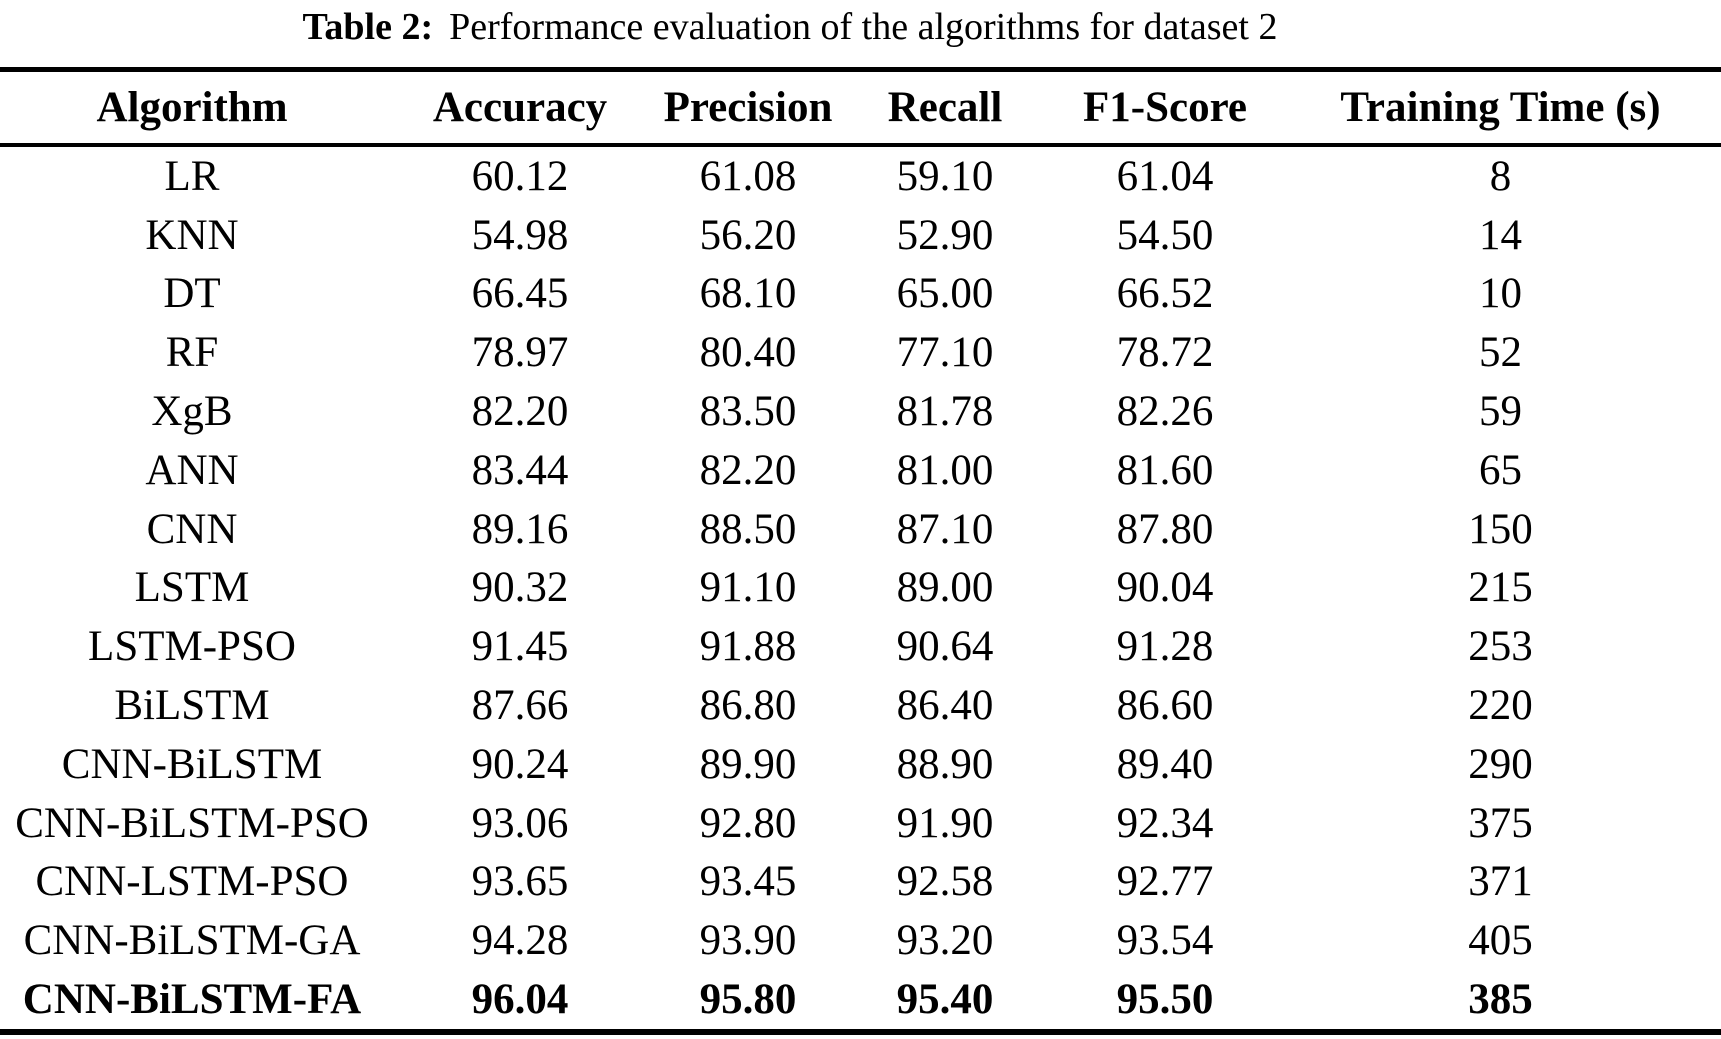 This screenshot has height=1039, width=1721. What do you see at coordinates (860, 69) in the screenshot?
I see `top-rule` at bounding box center [860, 69].